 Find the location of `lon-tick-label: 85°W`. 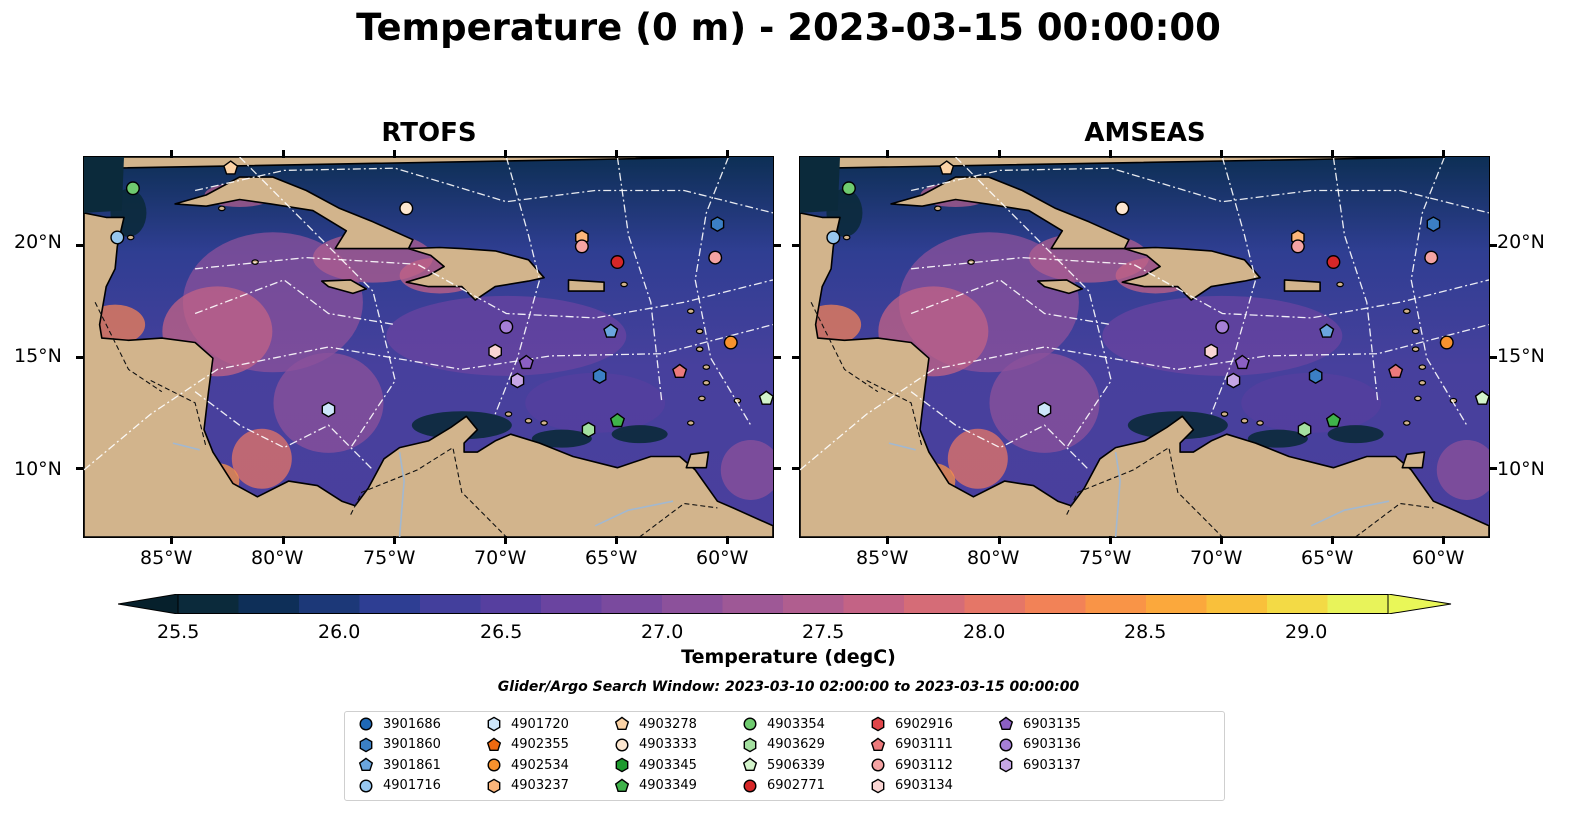

lon-tick-label: 85°W is located at coordinates (882, 558).